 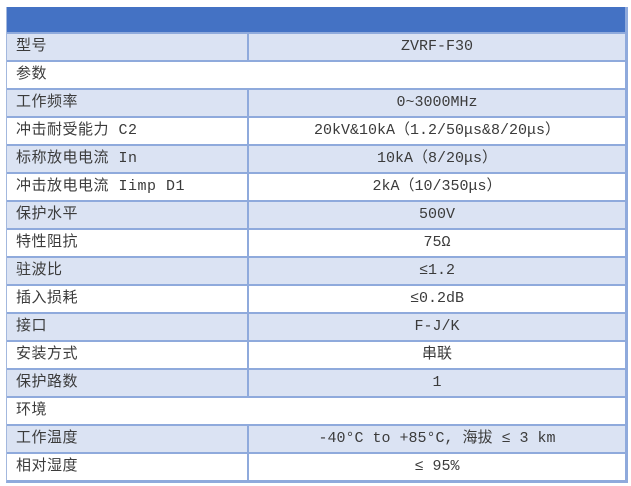 What do you see at coordinates (128, 383) in the screenshot?
I see `row-label: 保护路数` at bounding box center [128, 383].